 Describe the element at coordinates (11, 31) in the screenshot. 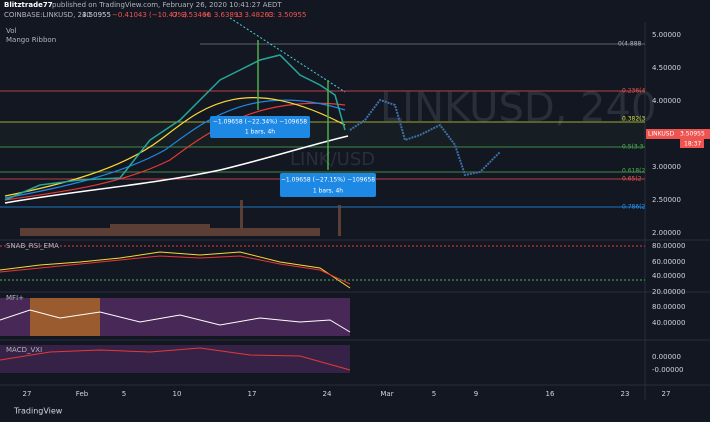

I see `indicator: Vol` at that location.